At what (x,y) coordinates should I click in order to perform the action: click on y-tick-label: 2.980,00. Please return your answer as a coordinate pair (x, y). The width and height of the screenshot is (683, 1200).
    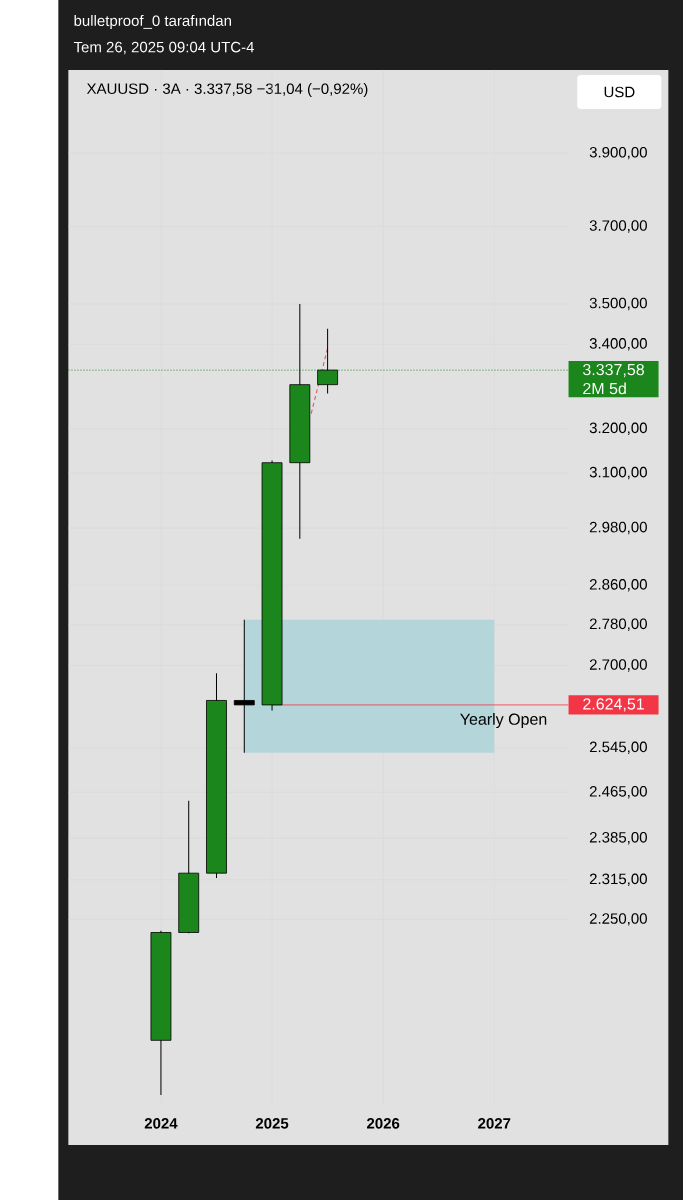
    Looking at the image, I should click on (618, 528).